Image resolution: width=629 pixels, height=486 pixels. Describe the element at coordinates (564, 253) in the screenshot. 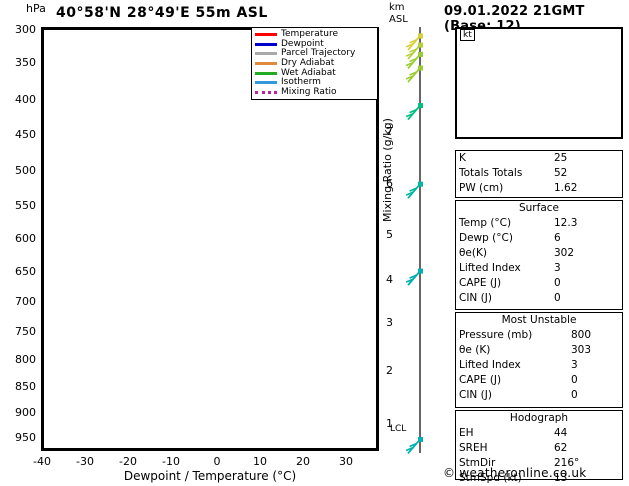

I see `row-value: 302` at that location.